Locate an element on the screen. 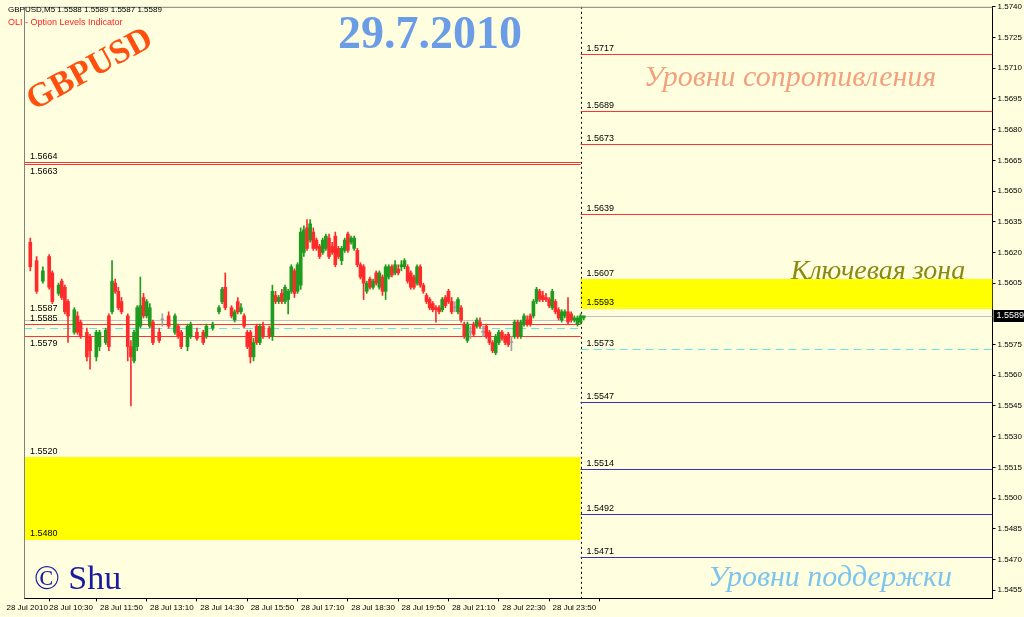 Image resolution: width=1024 pixels, height=617 pixels. y-tick-label: 1.5620 is located at coordinates (1010, 252).